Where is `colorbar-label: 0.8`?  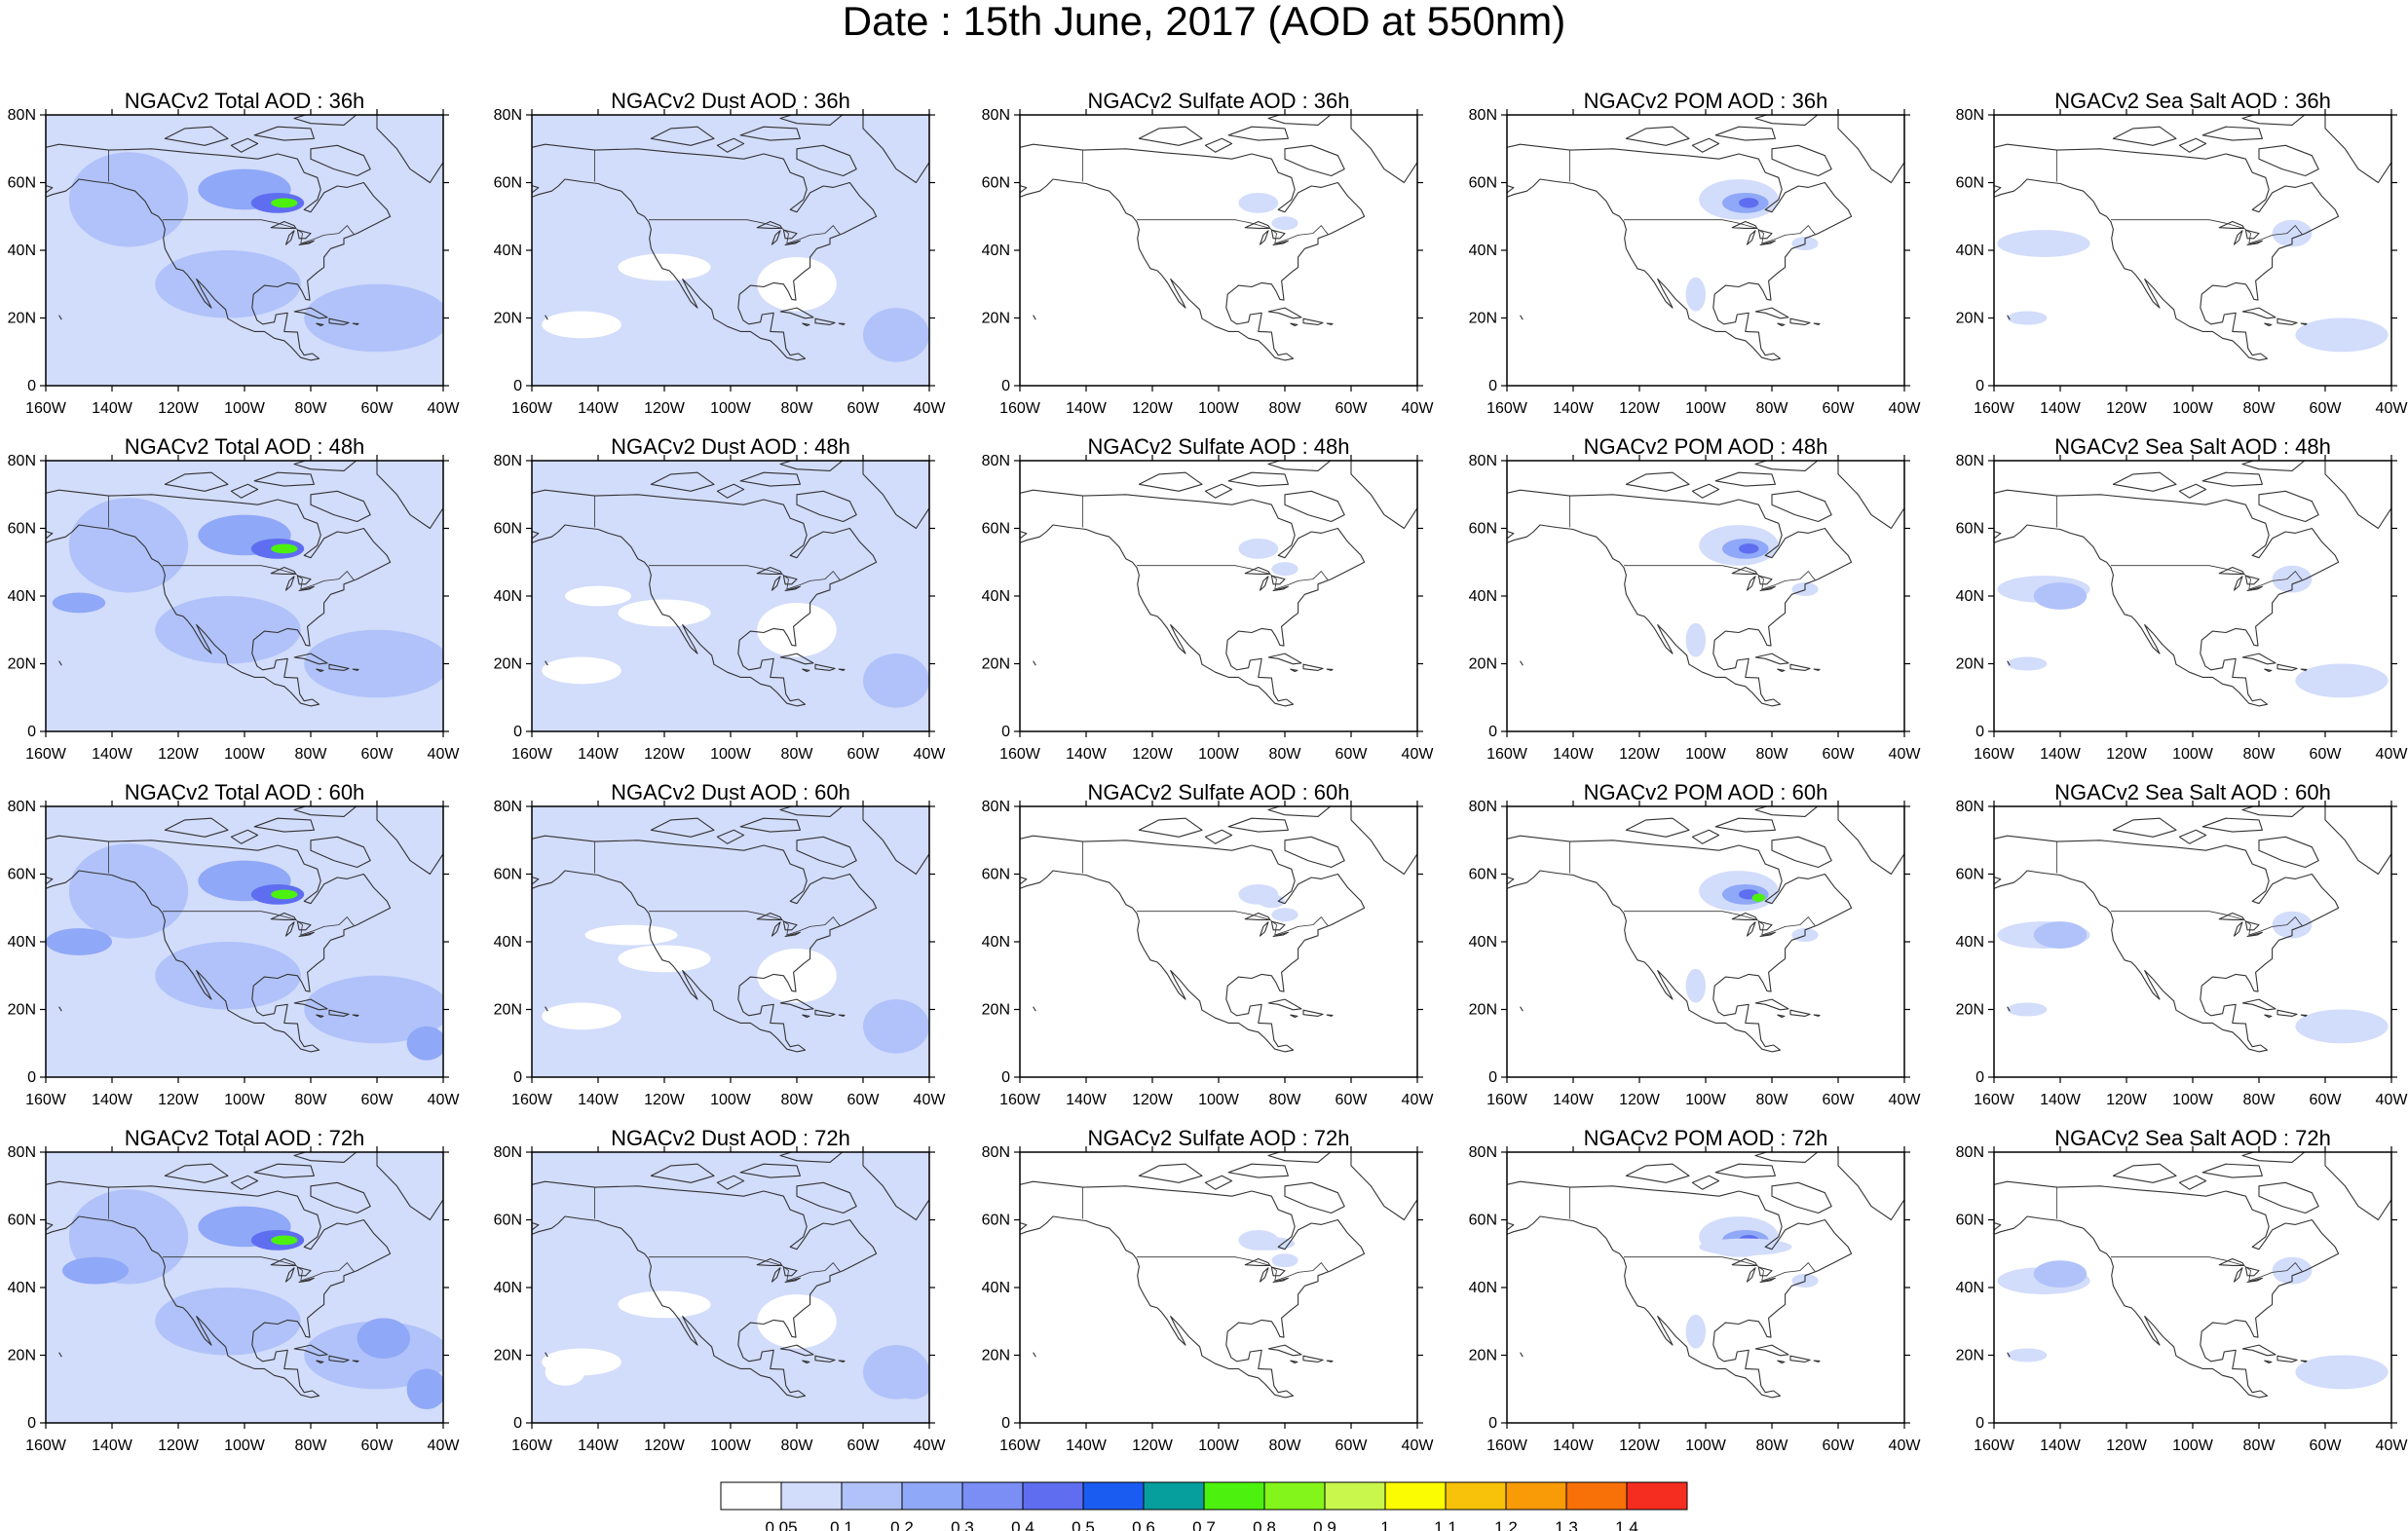
colorbar-label: 0.8 is located at coordinates (1264, 1524).